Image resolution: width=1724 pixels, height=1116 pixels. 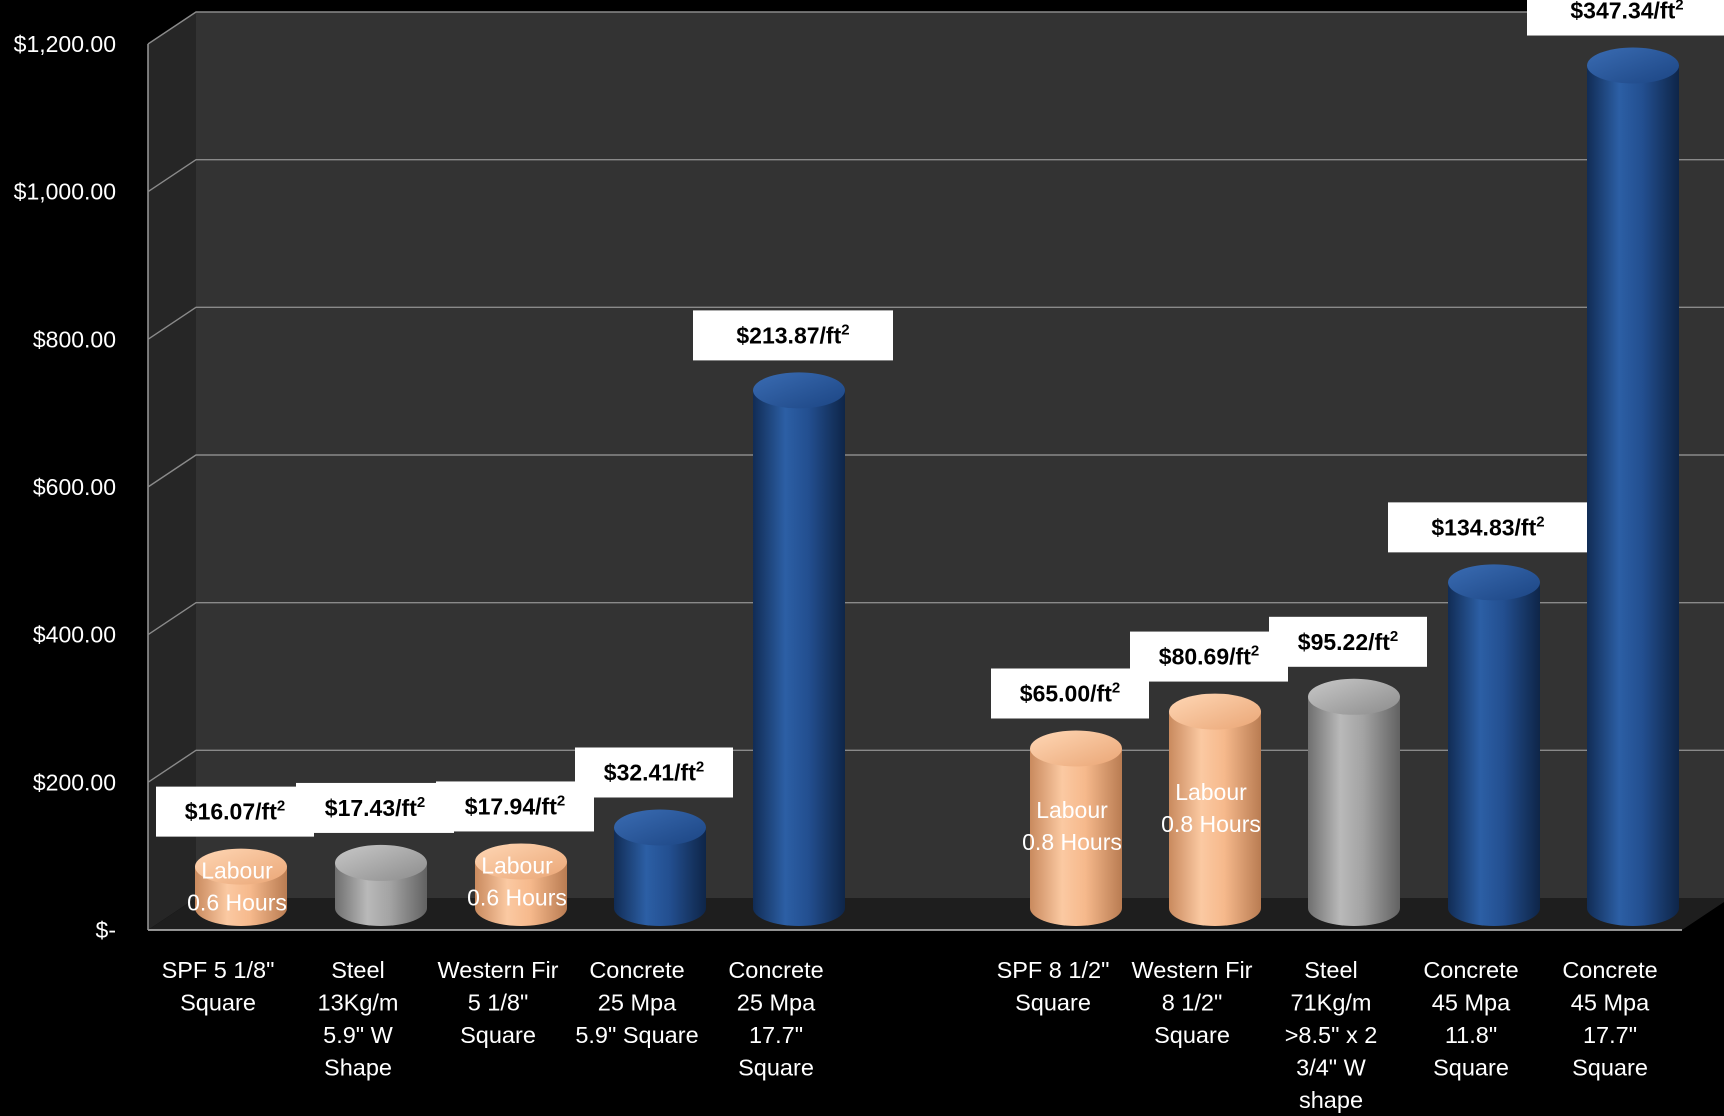 I want to click on value-callout: $17.94/ft2, so click(x=515, y=806).